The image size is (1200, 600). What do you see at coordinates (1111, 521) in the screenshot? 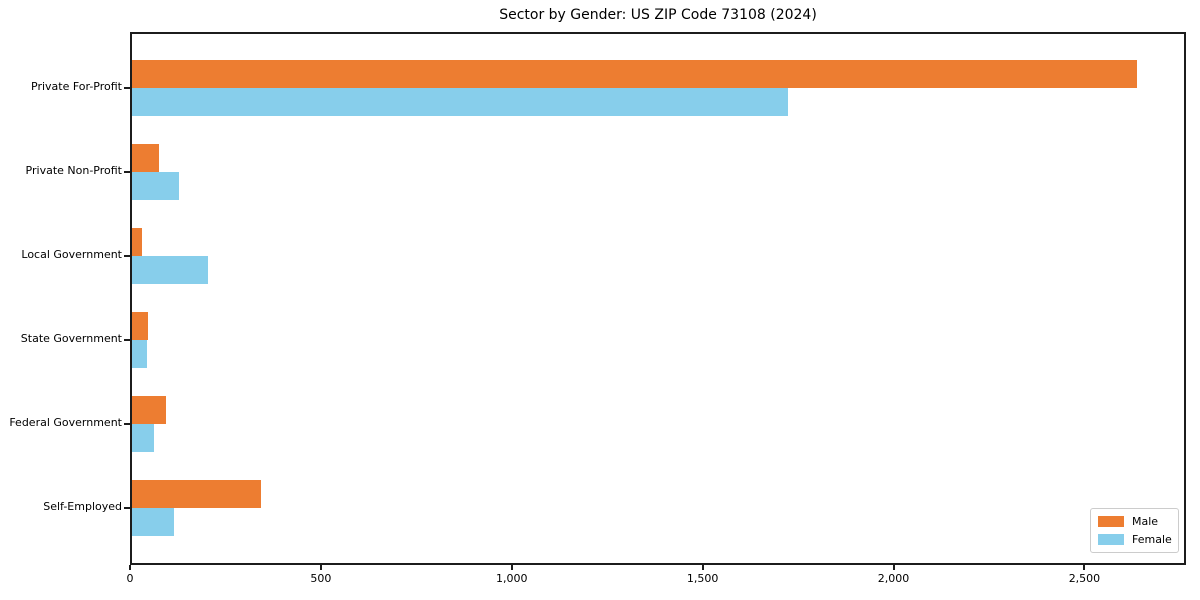
I see `legend-swatch-male` at bounding box center [1111, 521].